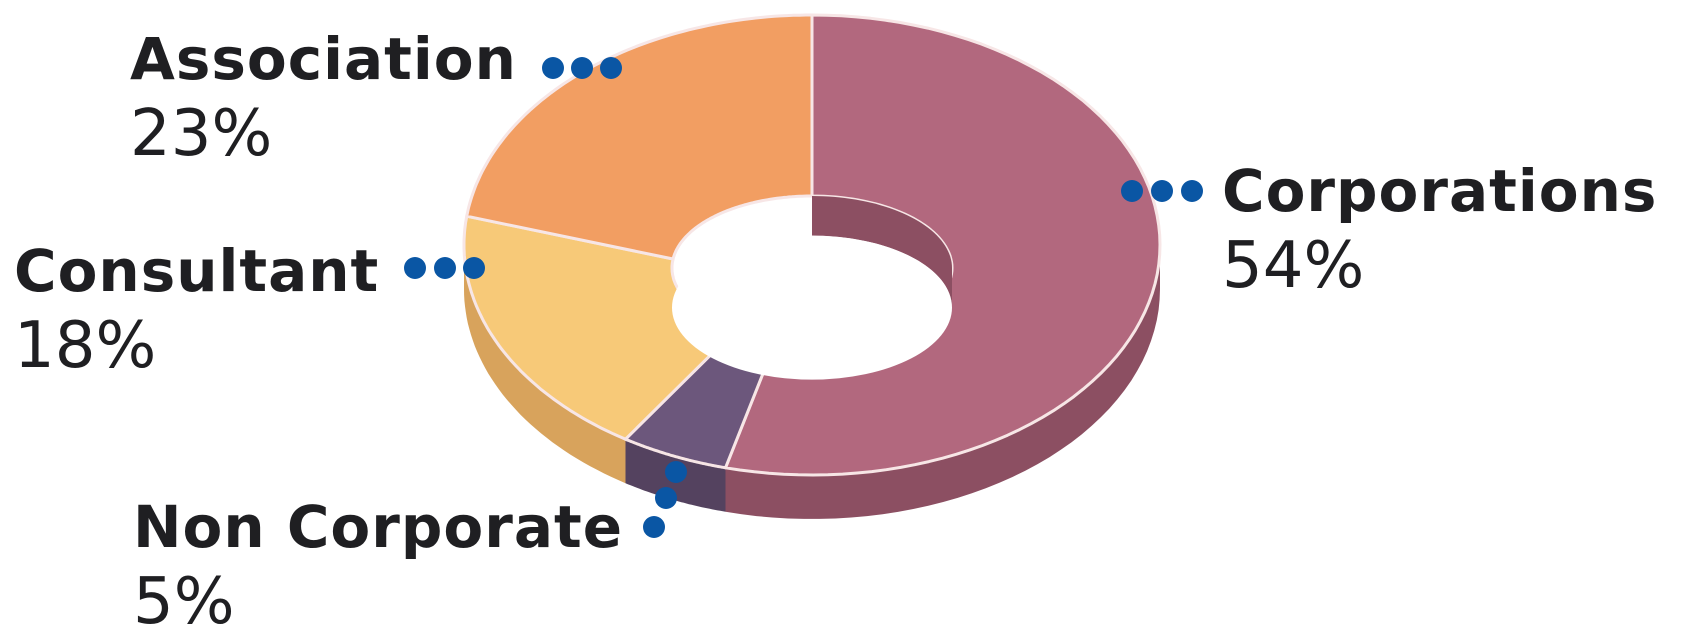 This screenshot has height=639, width=1694. I want to click on value-label-non-corporate: 5%, so click(184, 602).